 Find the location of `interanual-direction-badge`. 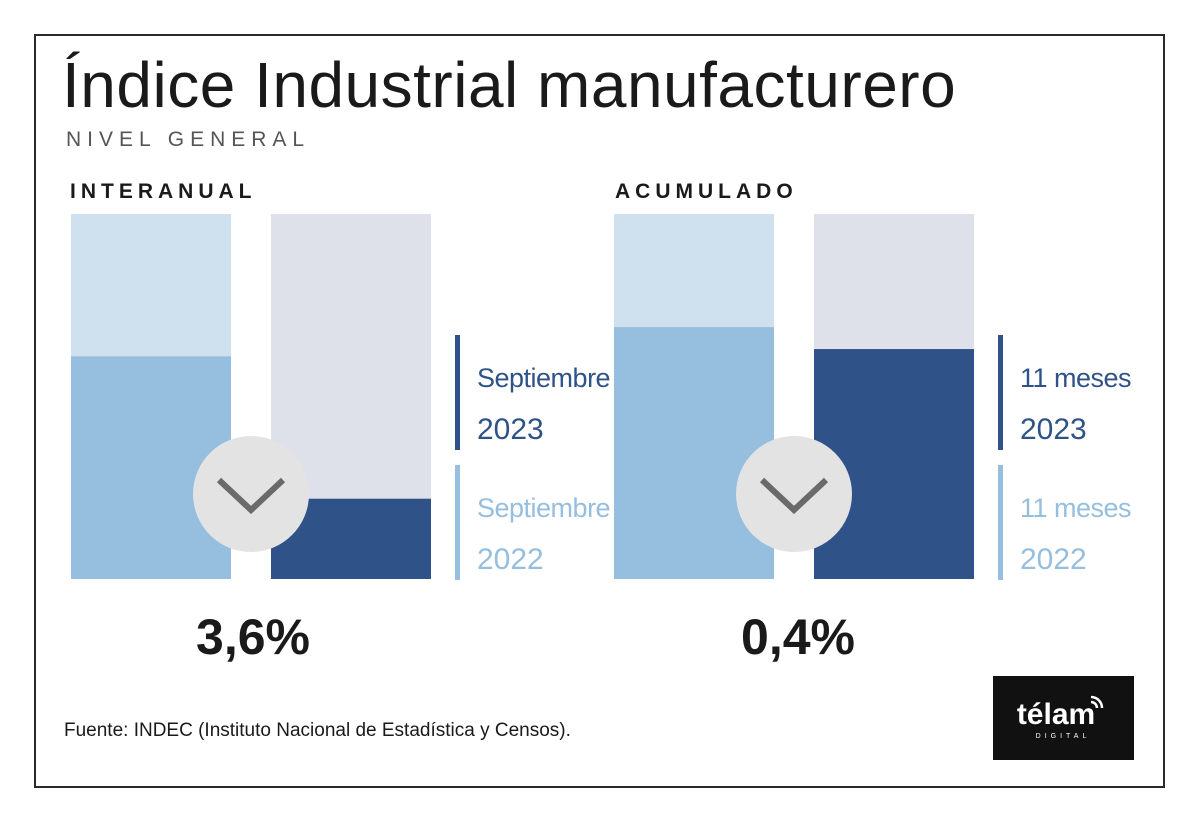

interanual-direction-badge is located at coordinates (251, 494).